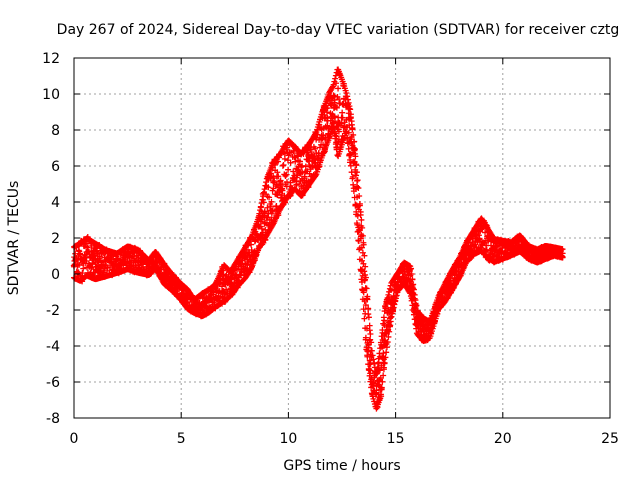  Describe the element at coordinates (55, 275) in the screenshot. I see `y-tick-label: 0` at that location.